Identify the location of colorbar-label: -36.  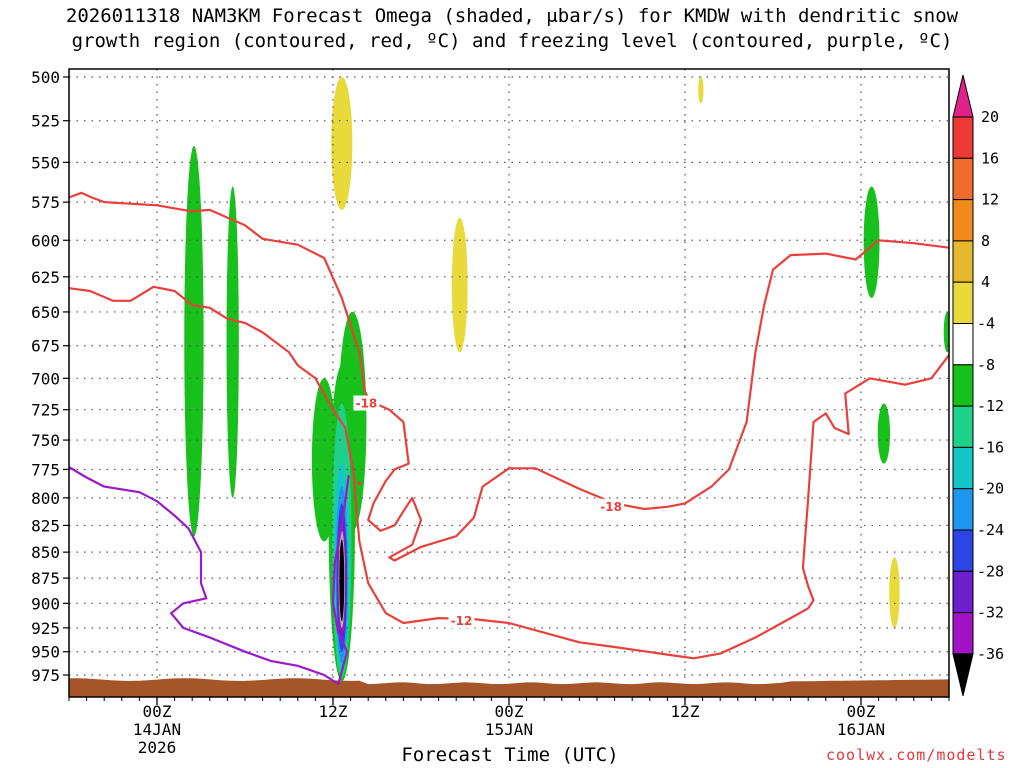
(990, 654).